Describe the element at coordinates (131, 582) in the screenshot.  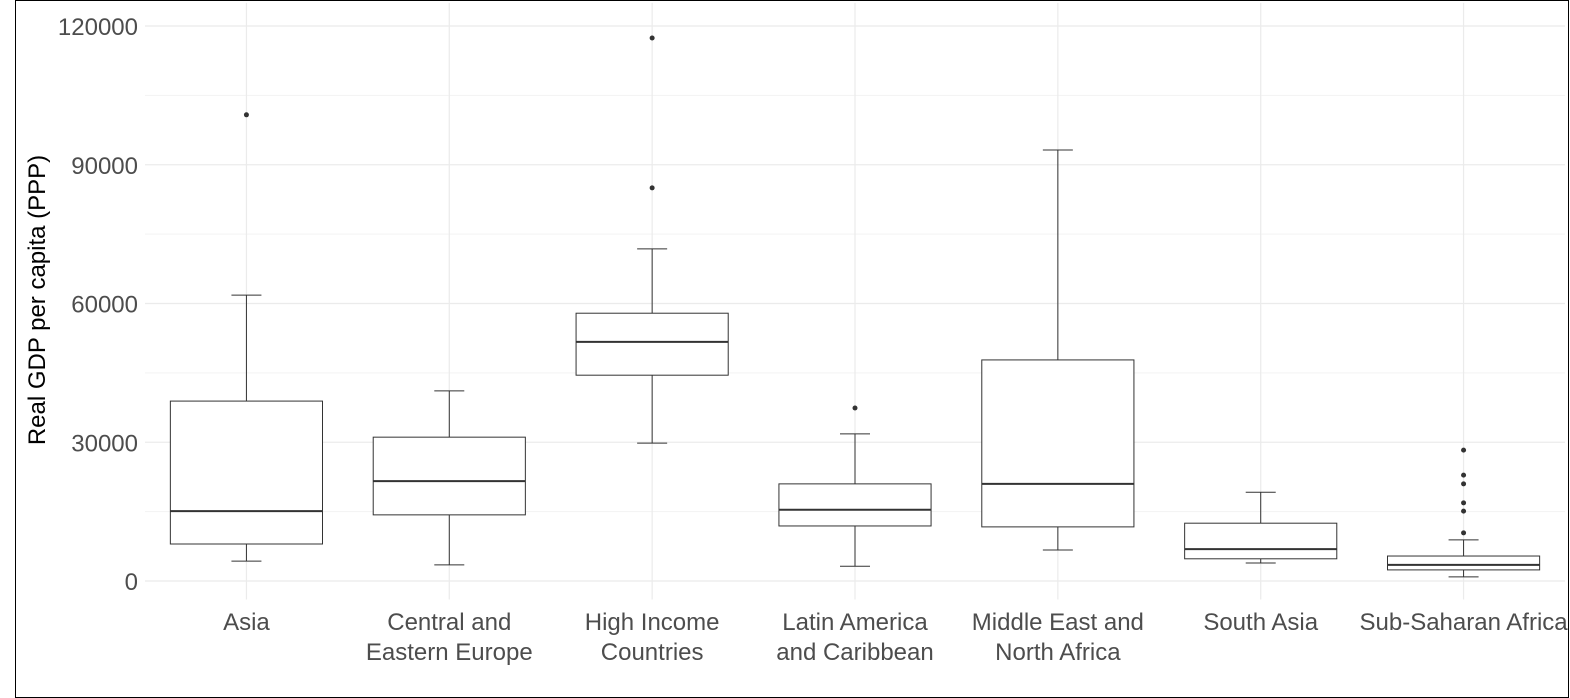
I see `y-tick-label: 0` at that location.